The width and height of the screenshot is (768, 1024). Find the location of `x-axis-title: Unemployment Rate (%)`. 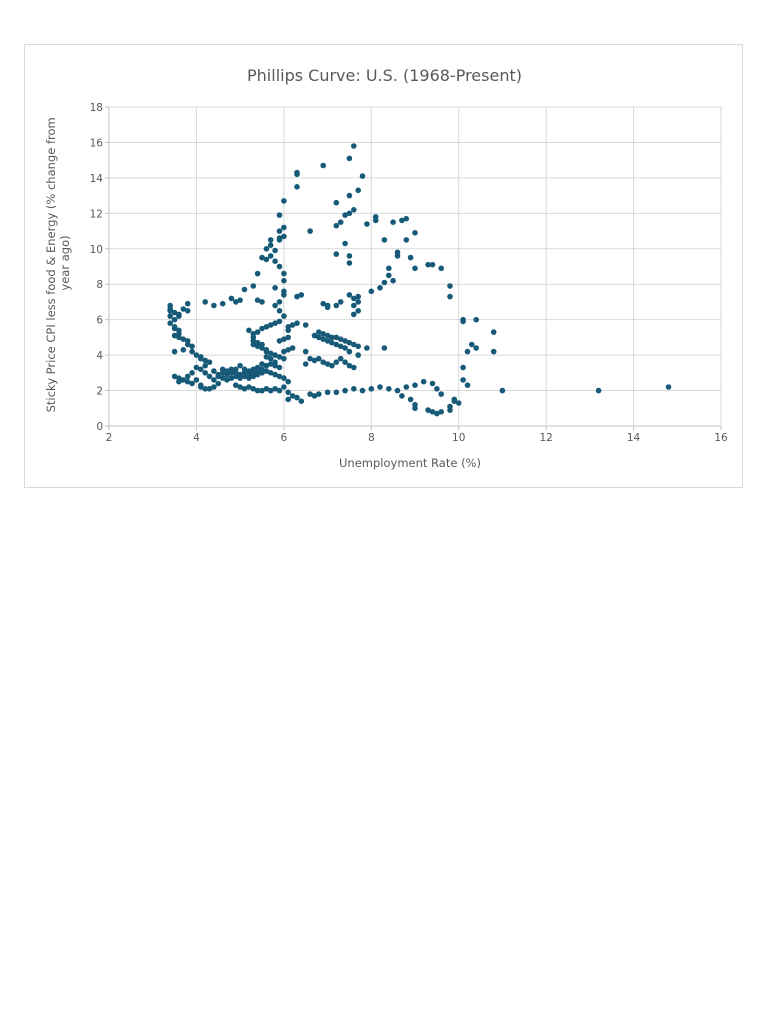

x-axis-title: Unemployment Rate (%) is located at coordinates (410, 463).